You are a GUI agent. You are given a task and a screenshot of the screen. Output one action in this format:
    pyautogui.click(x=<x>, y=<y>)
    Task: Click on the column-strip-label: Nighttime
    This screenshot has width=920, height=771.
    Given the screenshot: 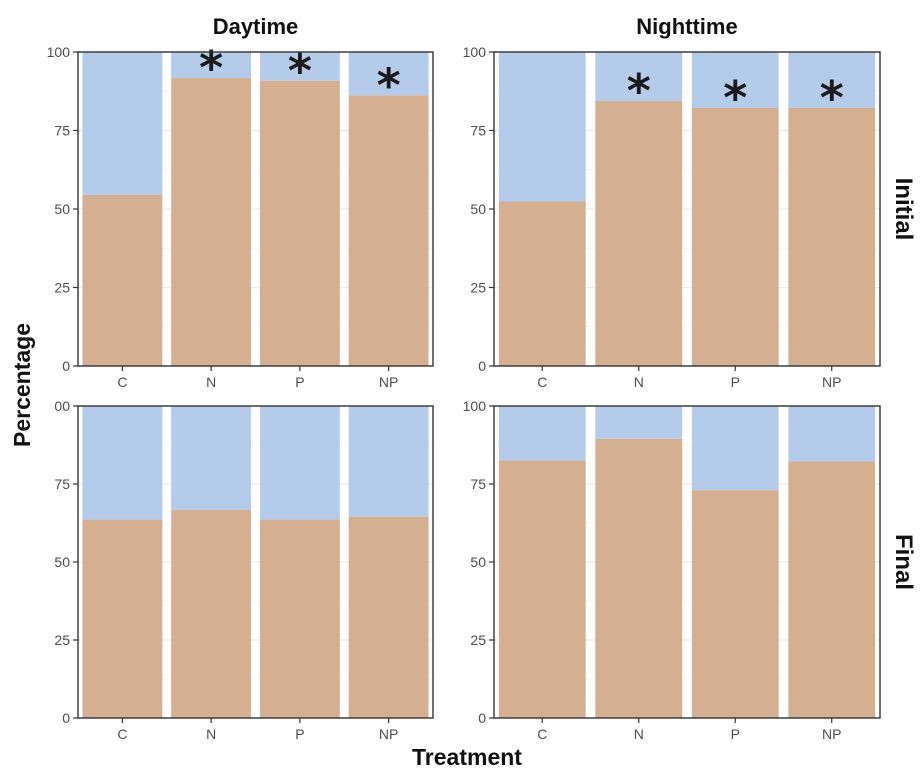 What is the action you would take?
    pyautogui.click(x=686, y=26)
    